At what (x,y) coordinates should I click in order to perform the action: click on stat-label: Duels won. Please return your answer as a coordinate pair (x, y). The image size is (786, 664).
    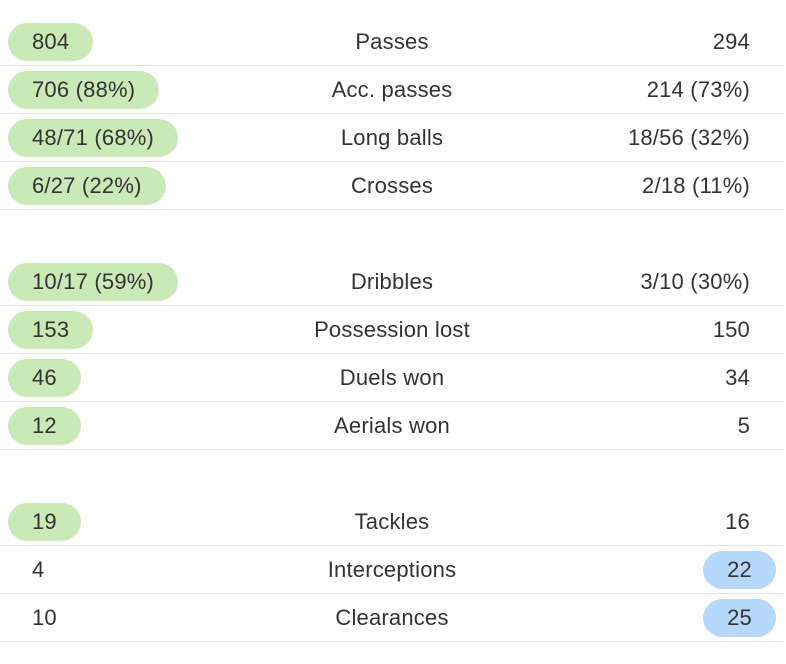
    Looking at the image, I should click on (392, 377).